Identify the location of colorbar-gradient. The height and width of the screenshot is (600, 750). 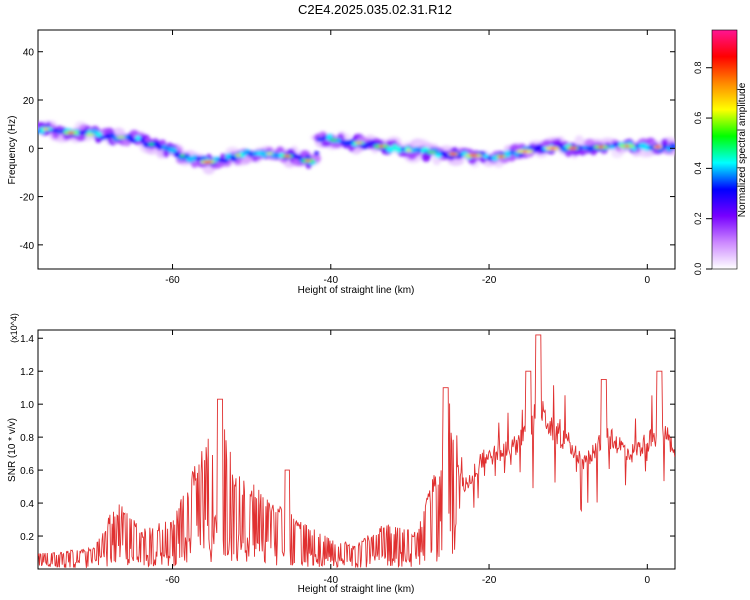
(724, 149).